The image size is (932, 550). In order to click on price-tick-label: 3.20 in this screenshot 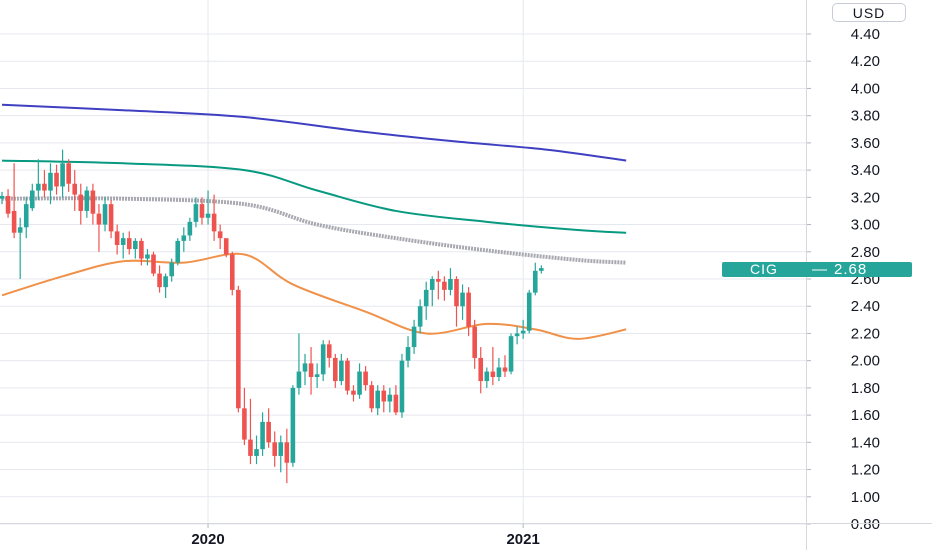, I will do `click(865, 197)`.